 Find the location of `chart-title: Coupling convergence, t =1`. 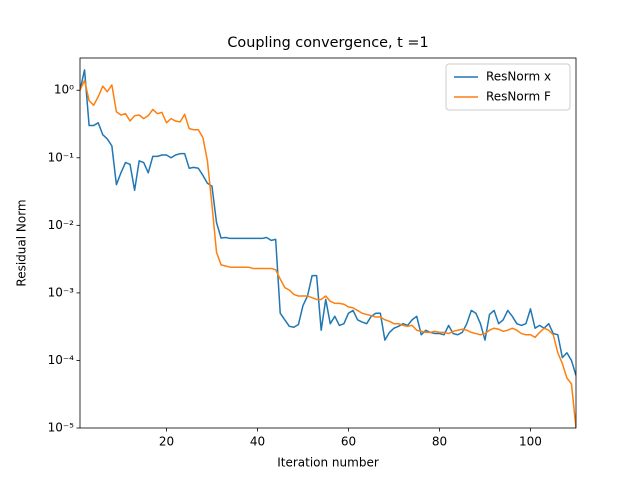

chart-title: Coupling convergence, t =1 is located at coordinates (327, 43).